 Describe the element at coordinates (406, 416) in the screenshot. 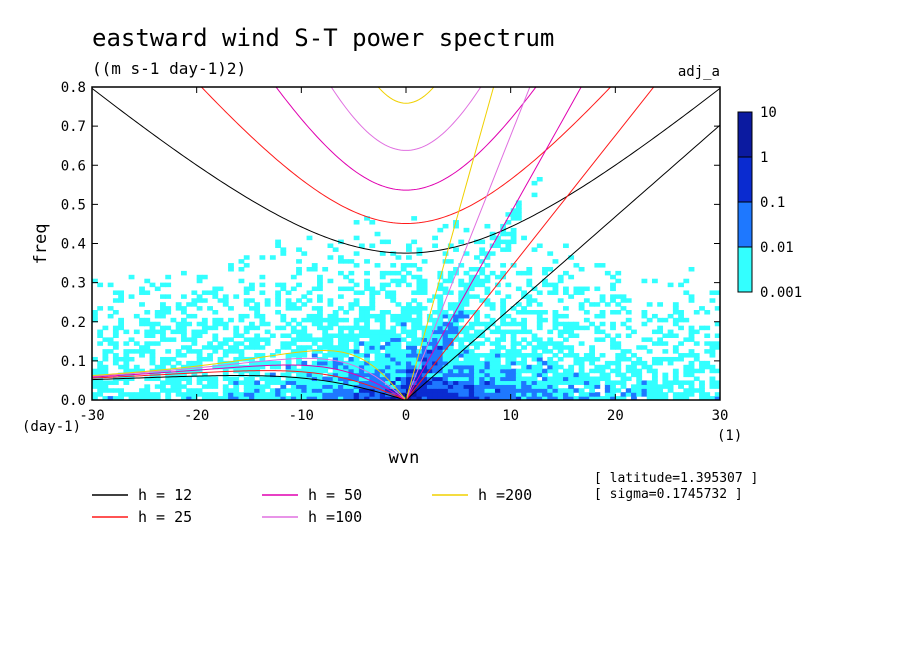

I see `x-tick-label: 0` at that location.